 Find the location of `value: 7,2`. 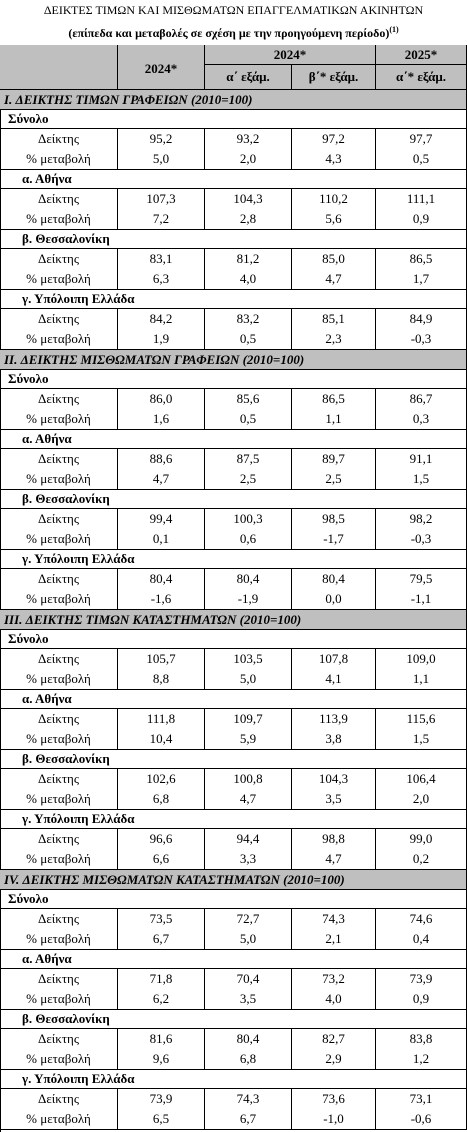

value: 7,2 is located at coordinates (161, 218).